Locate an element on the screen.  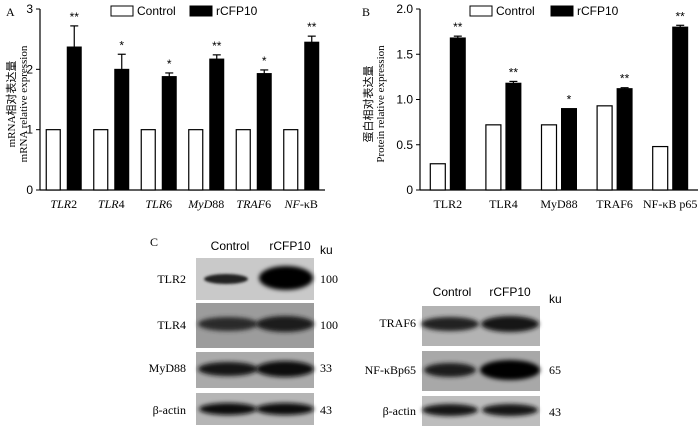
blot-band-tlr2-rcfp10 is located at coordinates (286, 278).